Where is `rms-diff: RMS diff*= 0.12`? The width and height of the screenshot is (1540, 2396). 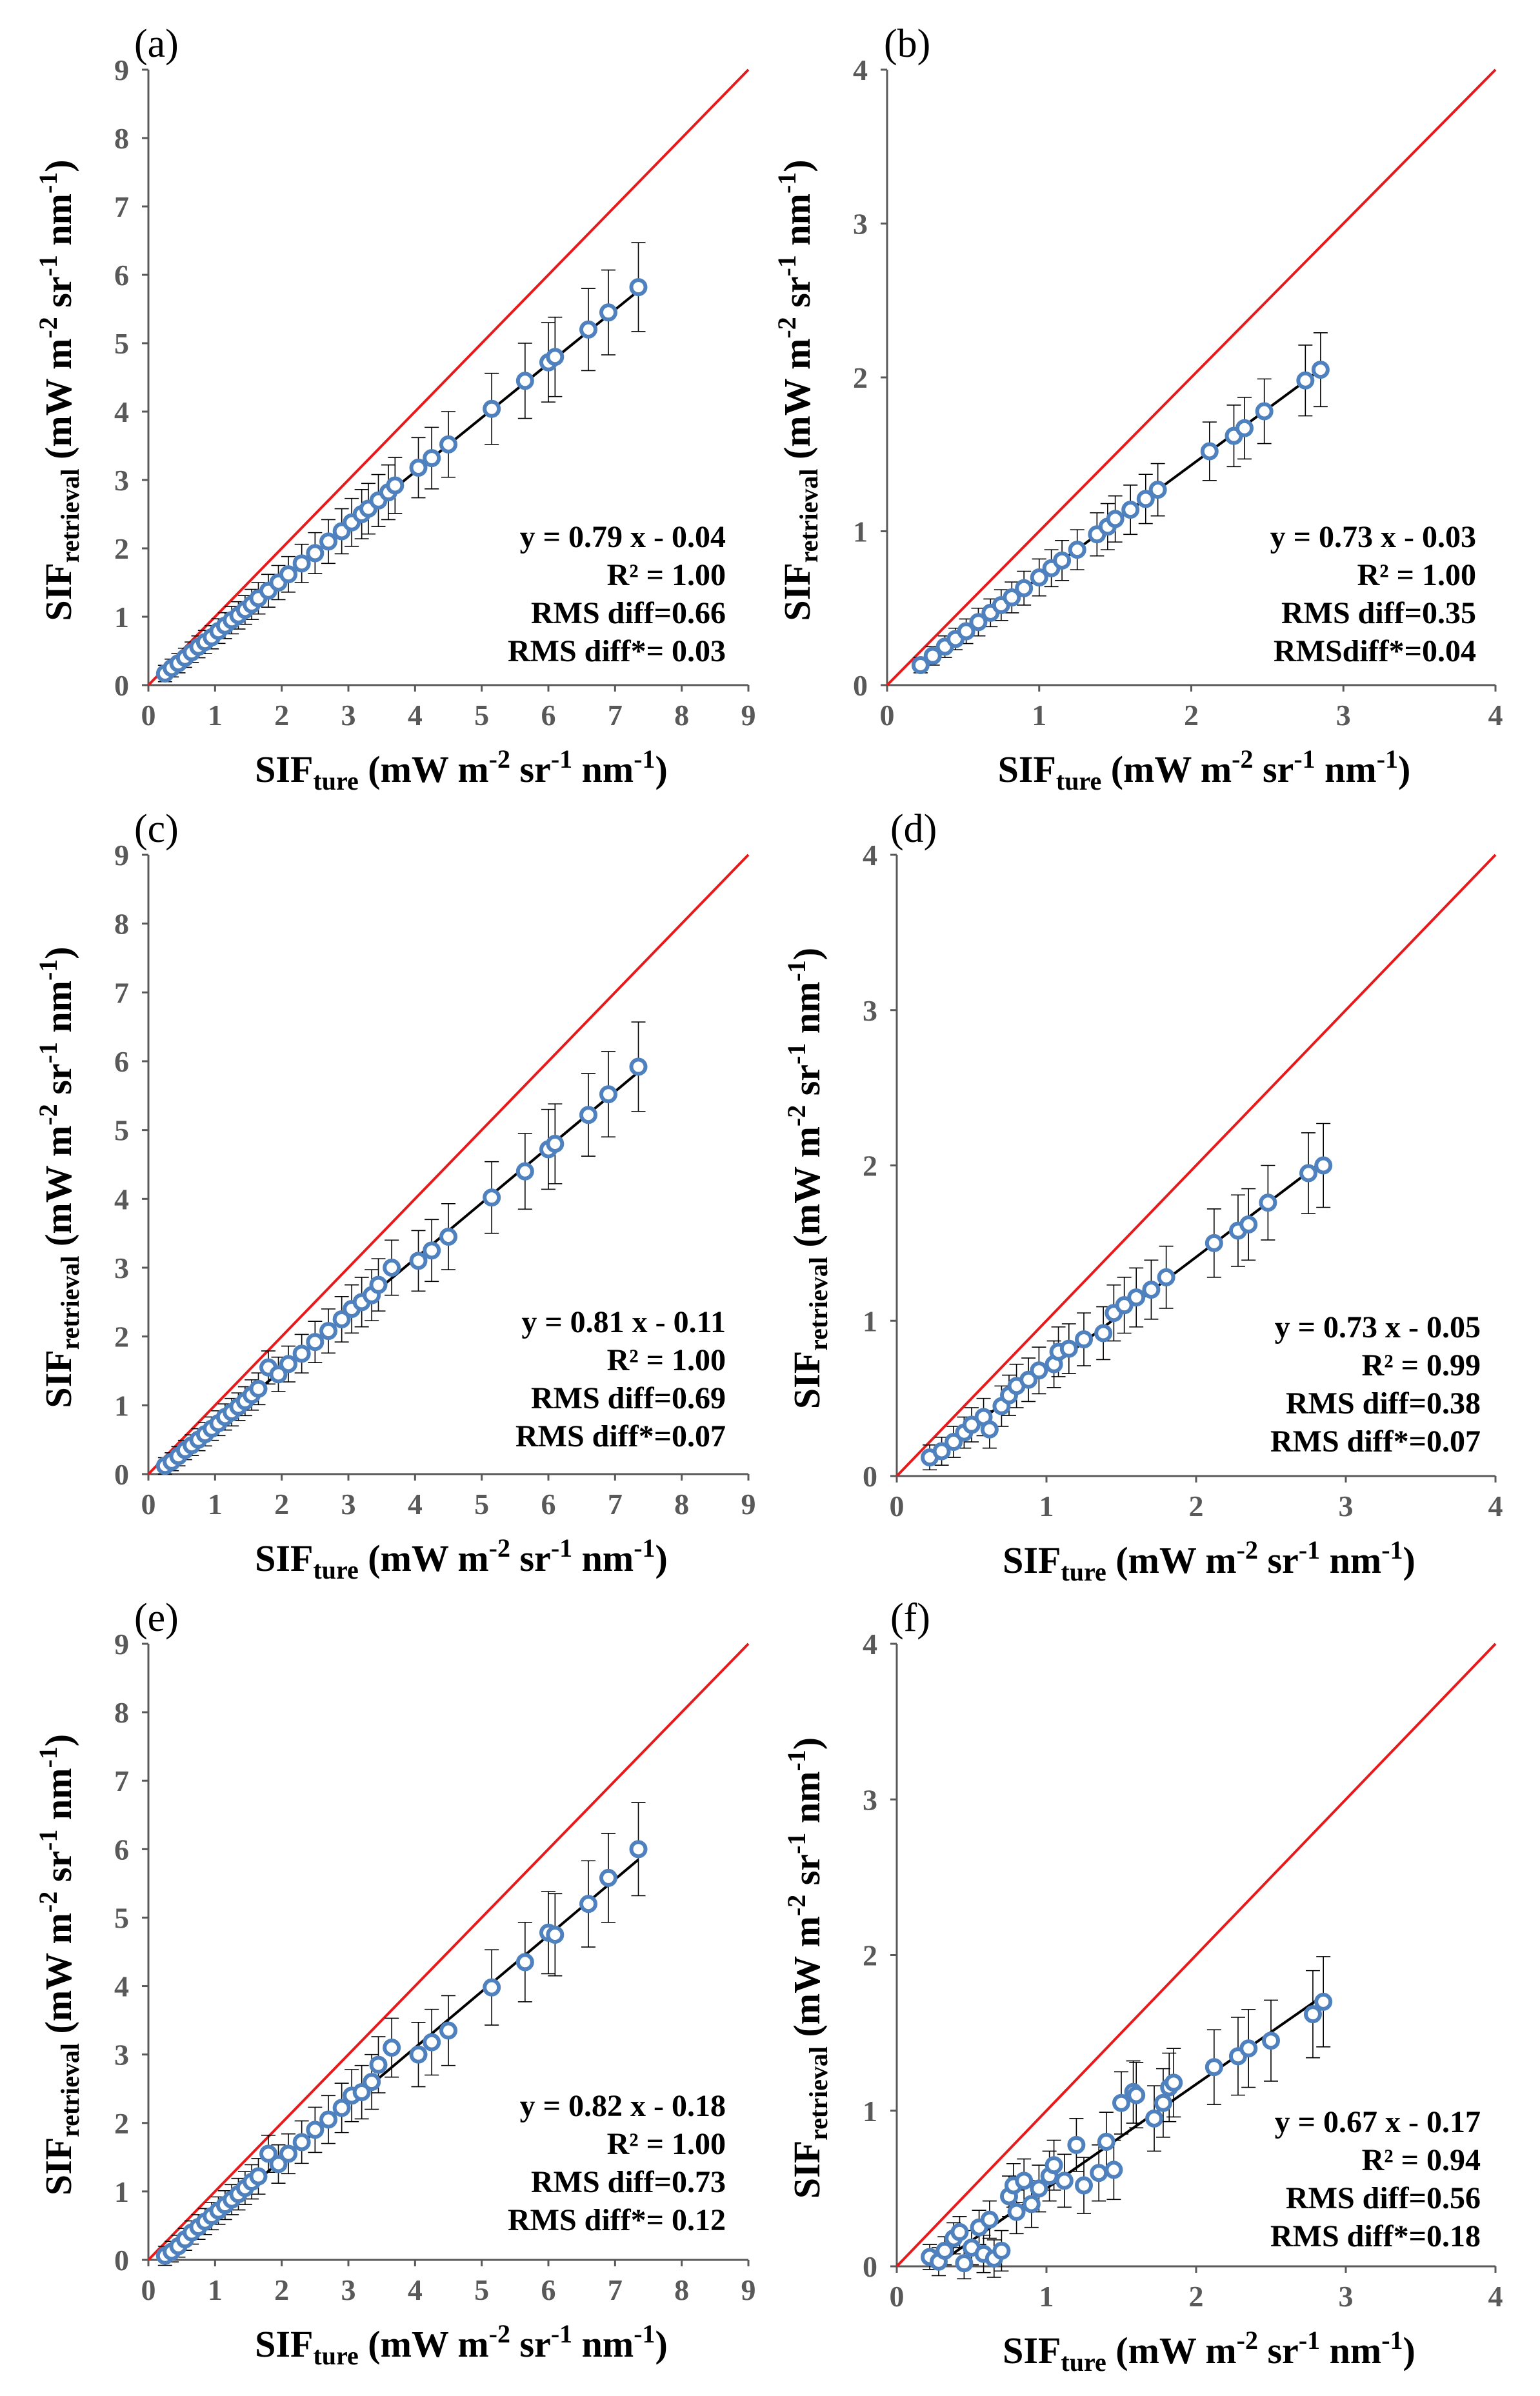
rms-diff: RMS diff*= 0.12 is located at coordinates (617, 2220).